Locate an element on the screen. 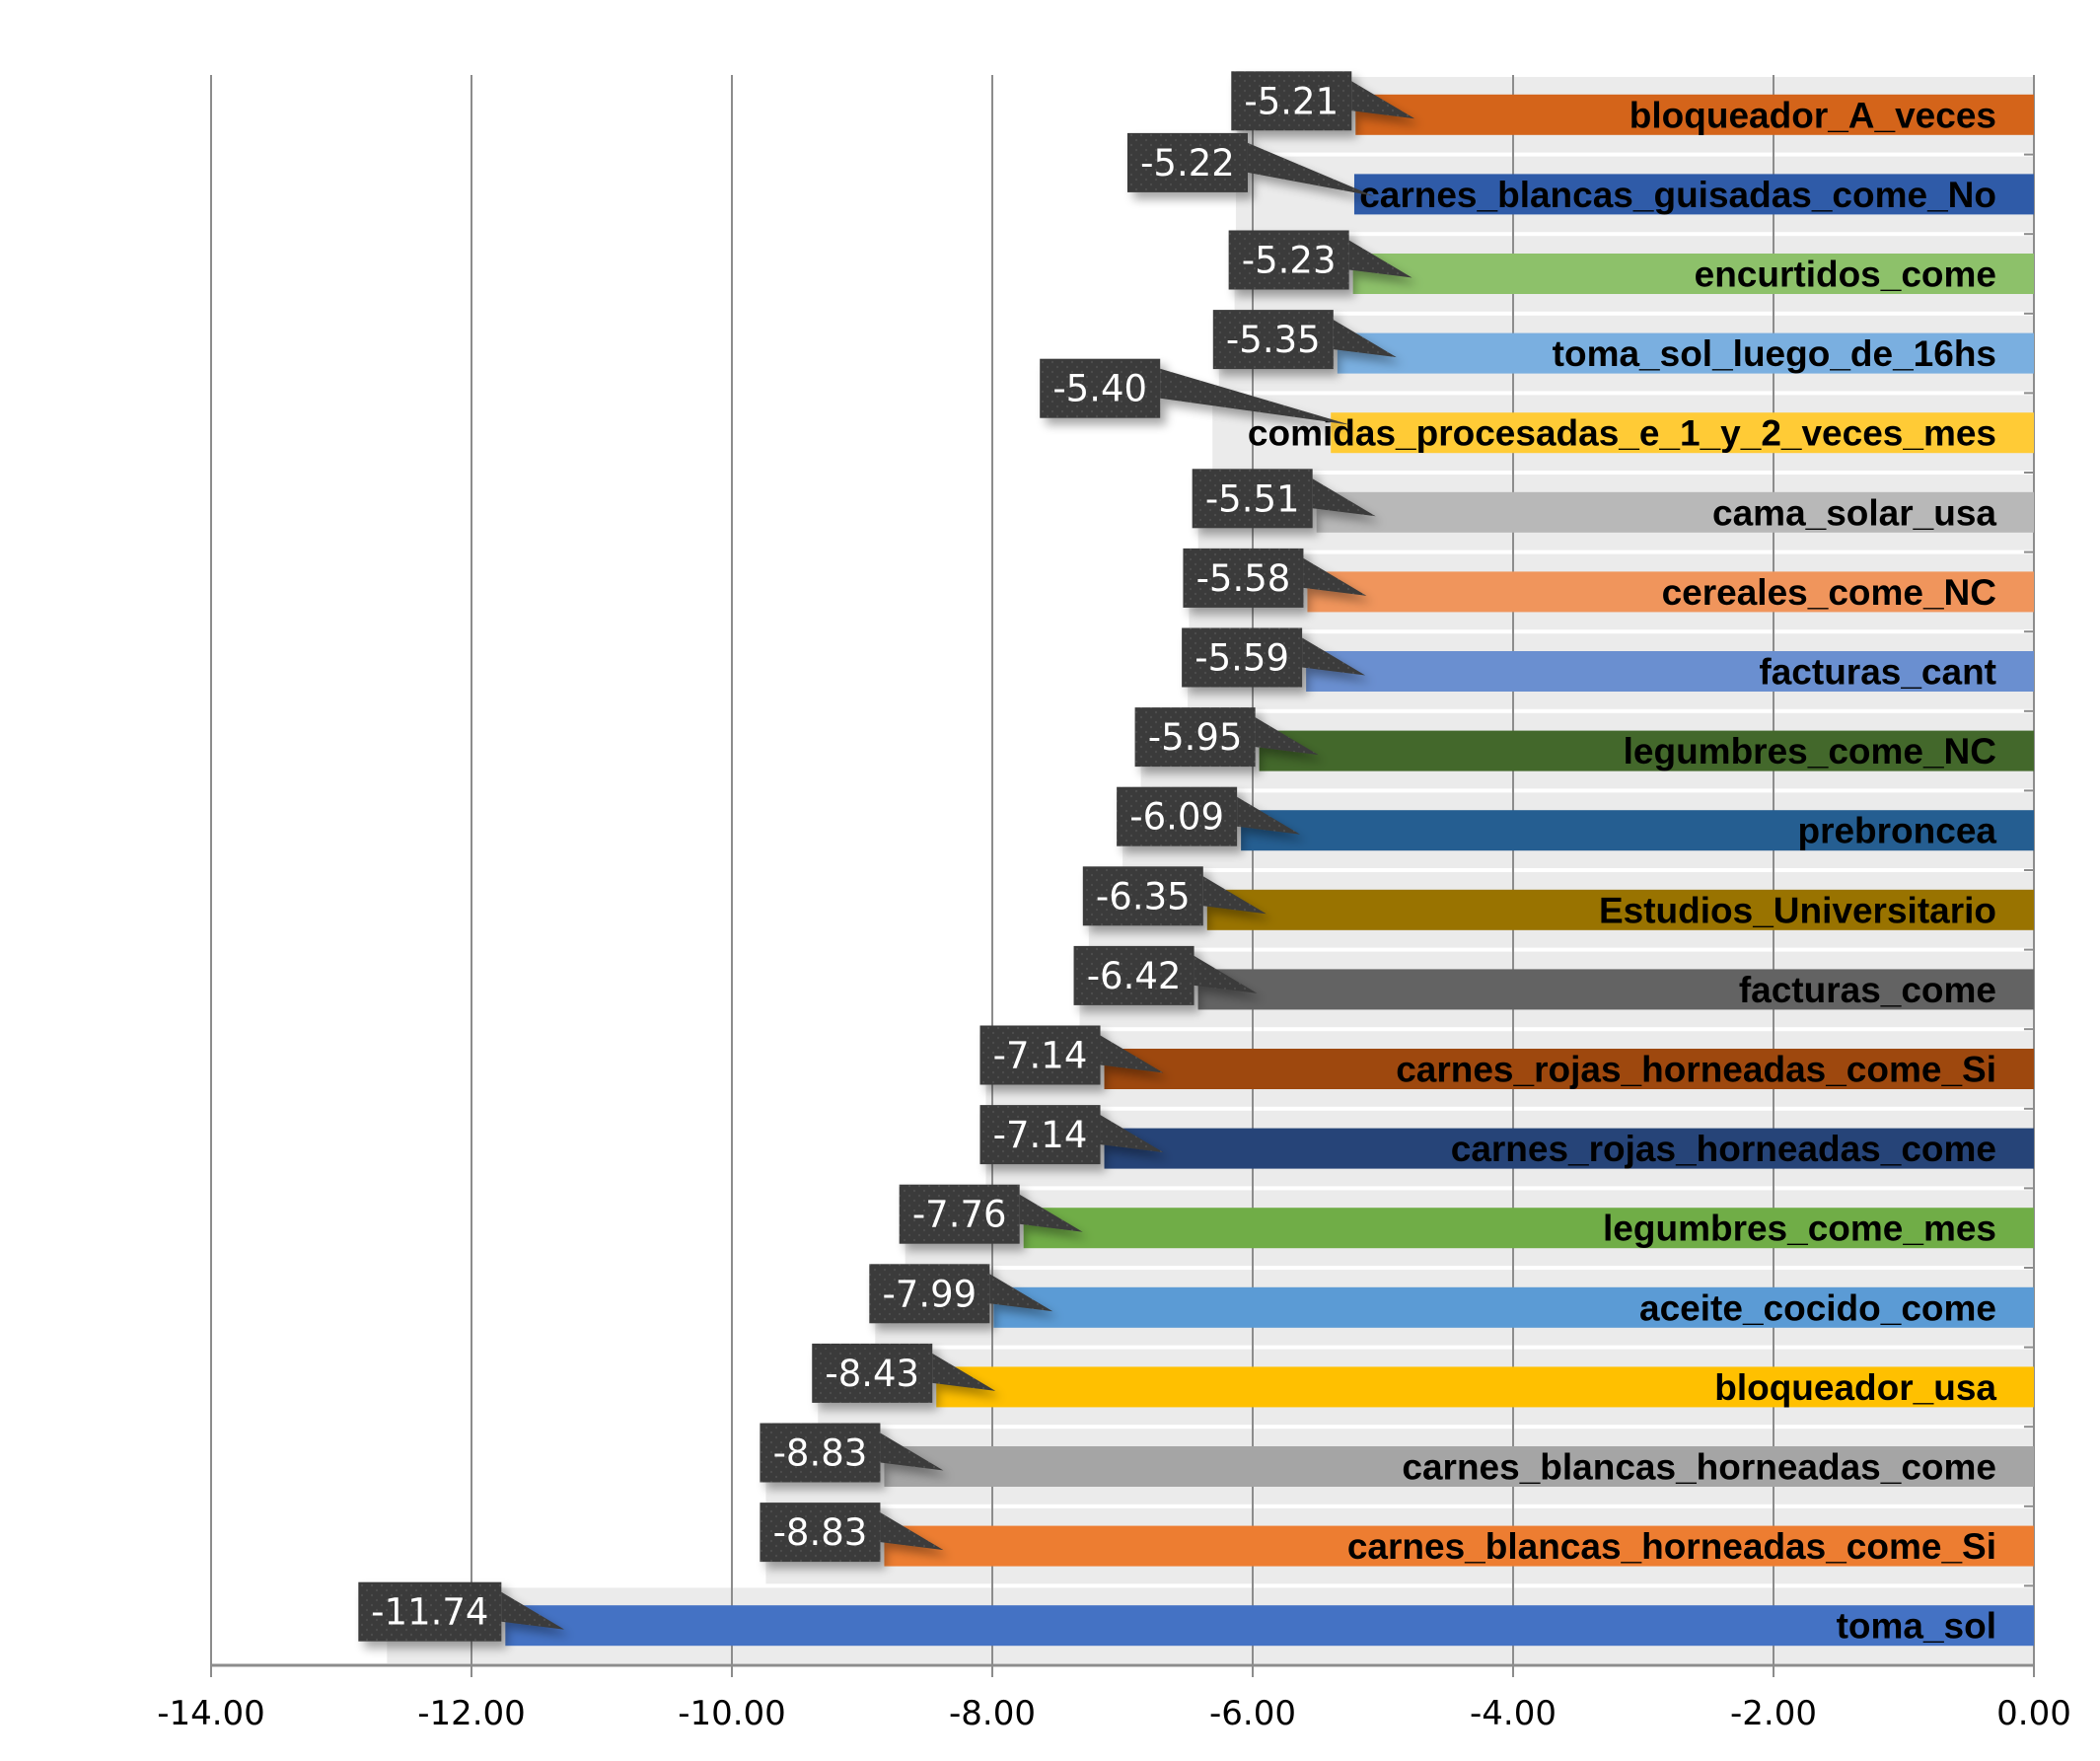 The image size is (2100, 1761). value-label: -8.43 is located at coordinates (872, 1374).